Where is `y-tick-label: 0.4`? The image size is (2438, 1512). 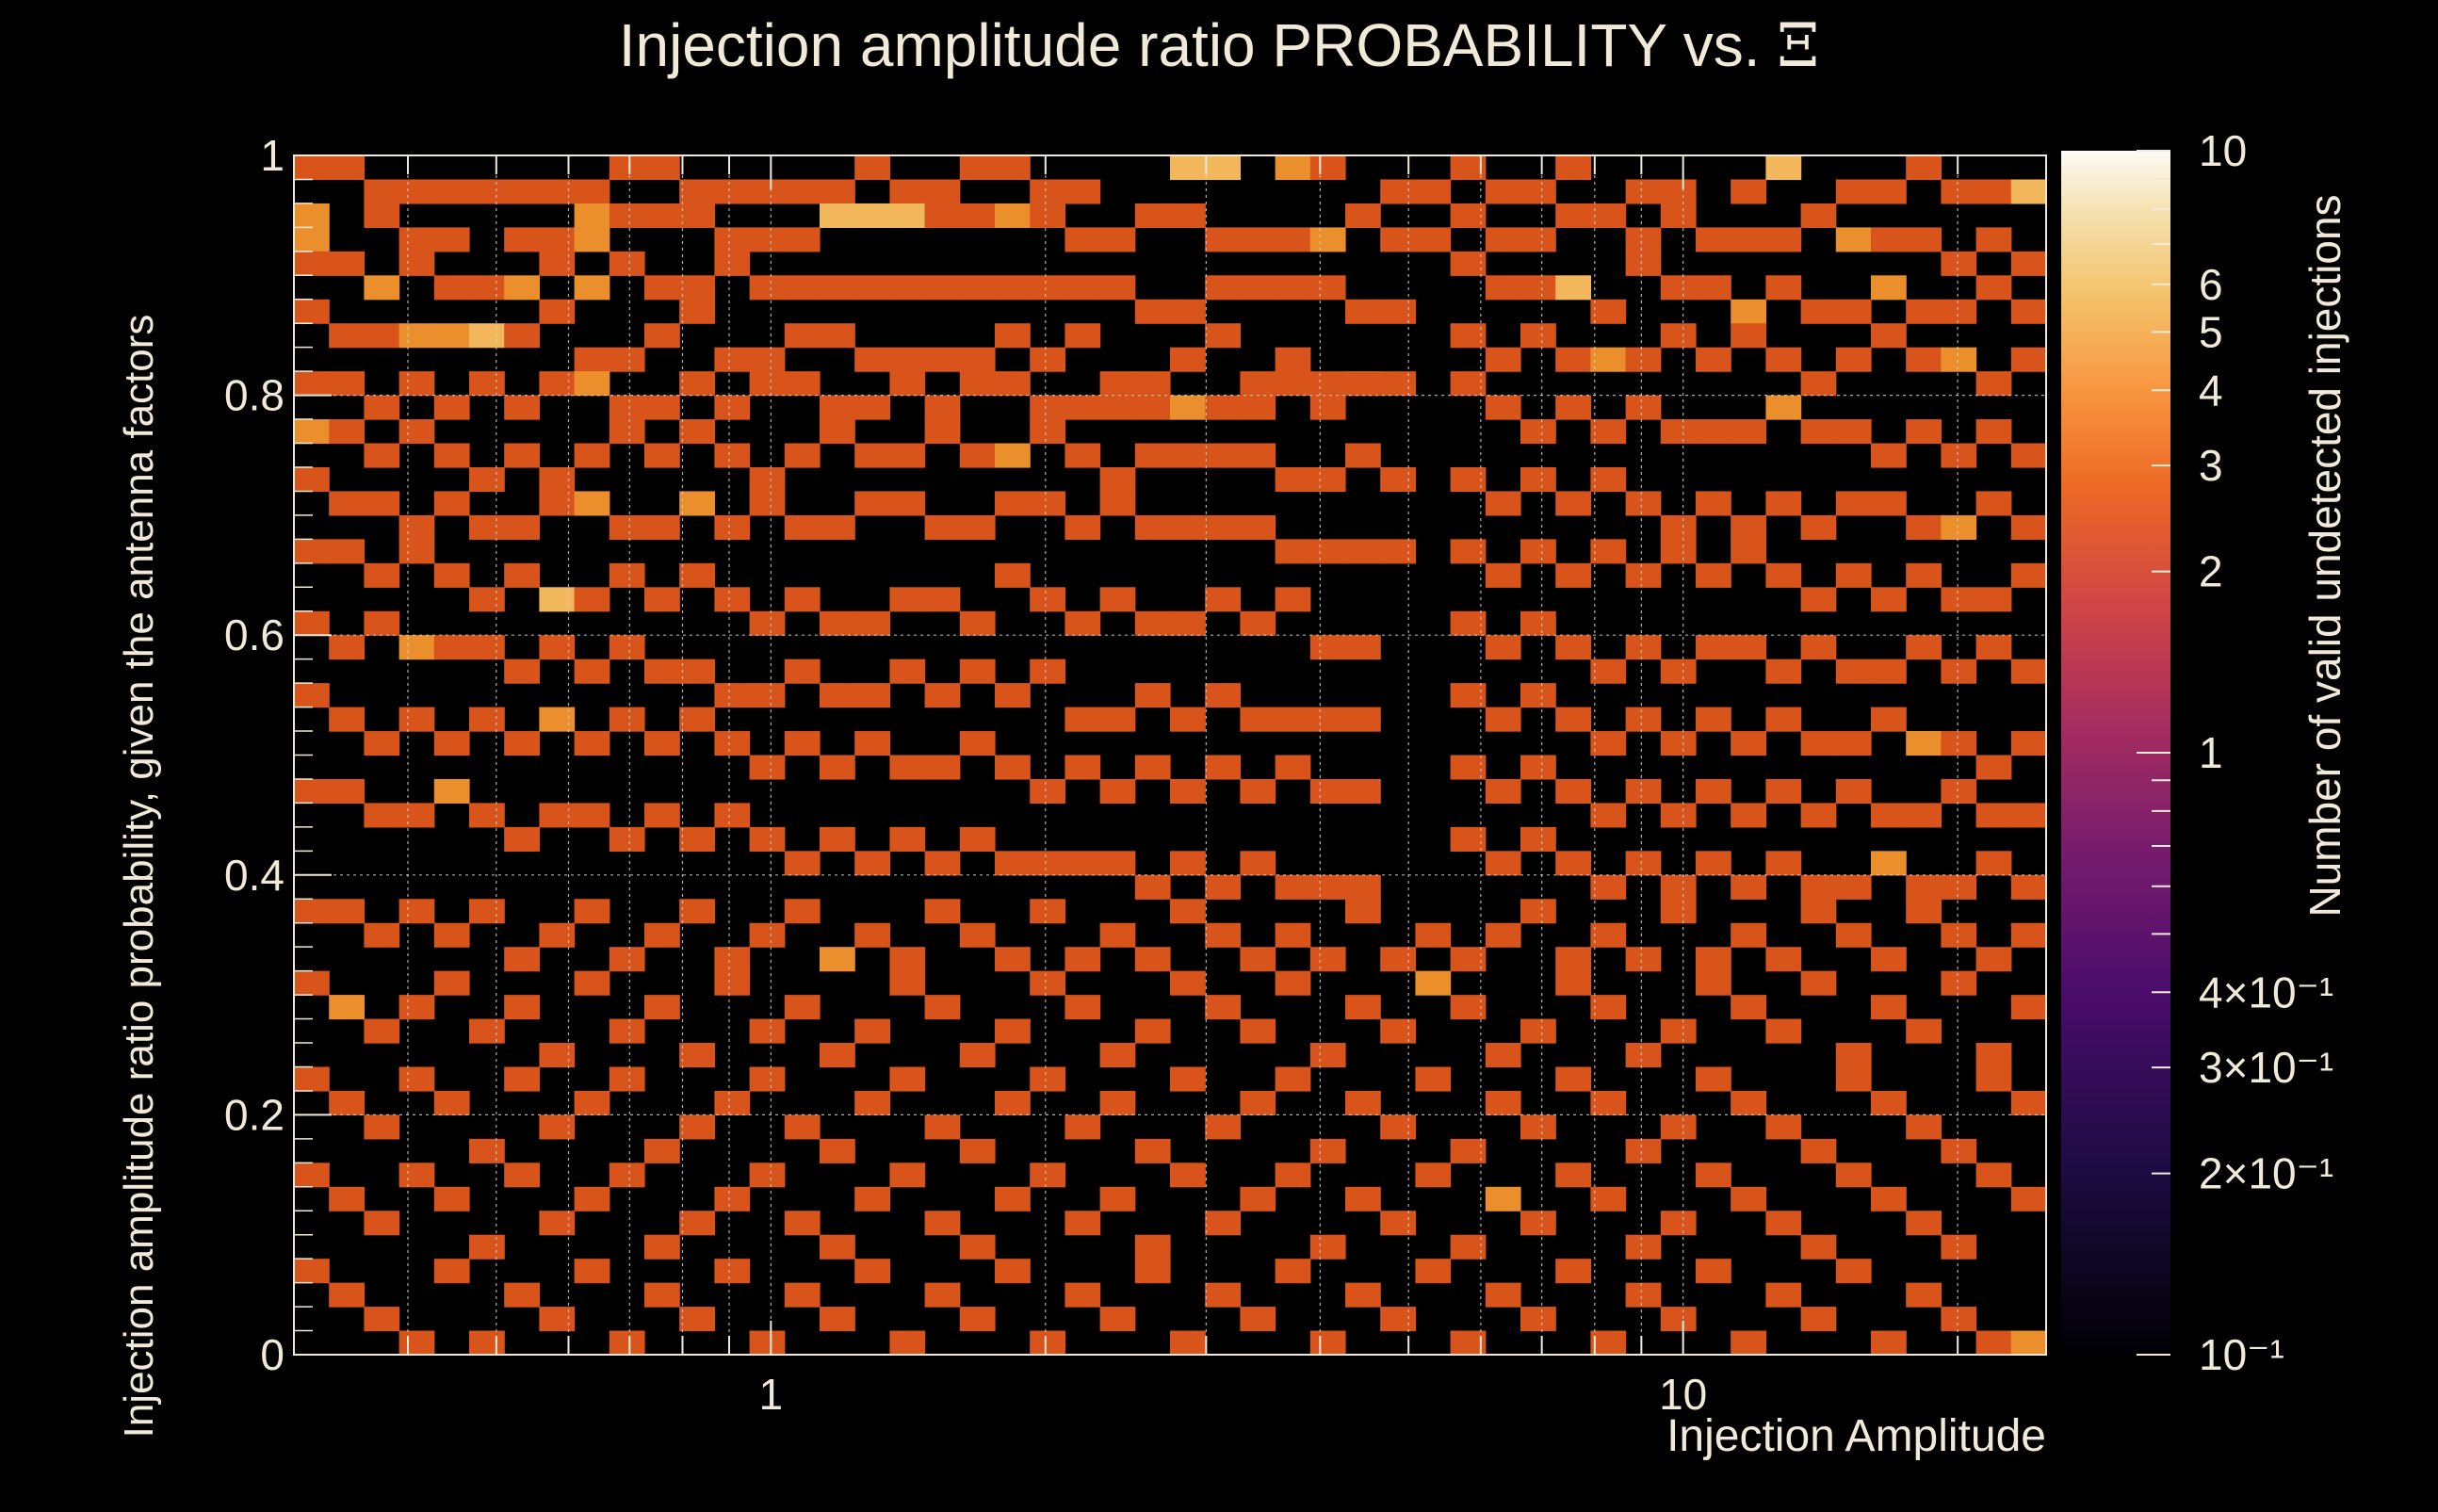
y-tick-label: 0.4 is located at coordinates (254, 875).